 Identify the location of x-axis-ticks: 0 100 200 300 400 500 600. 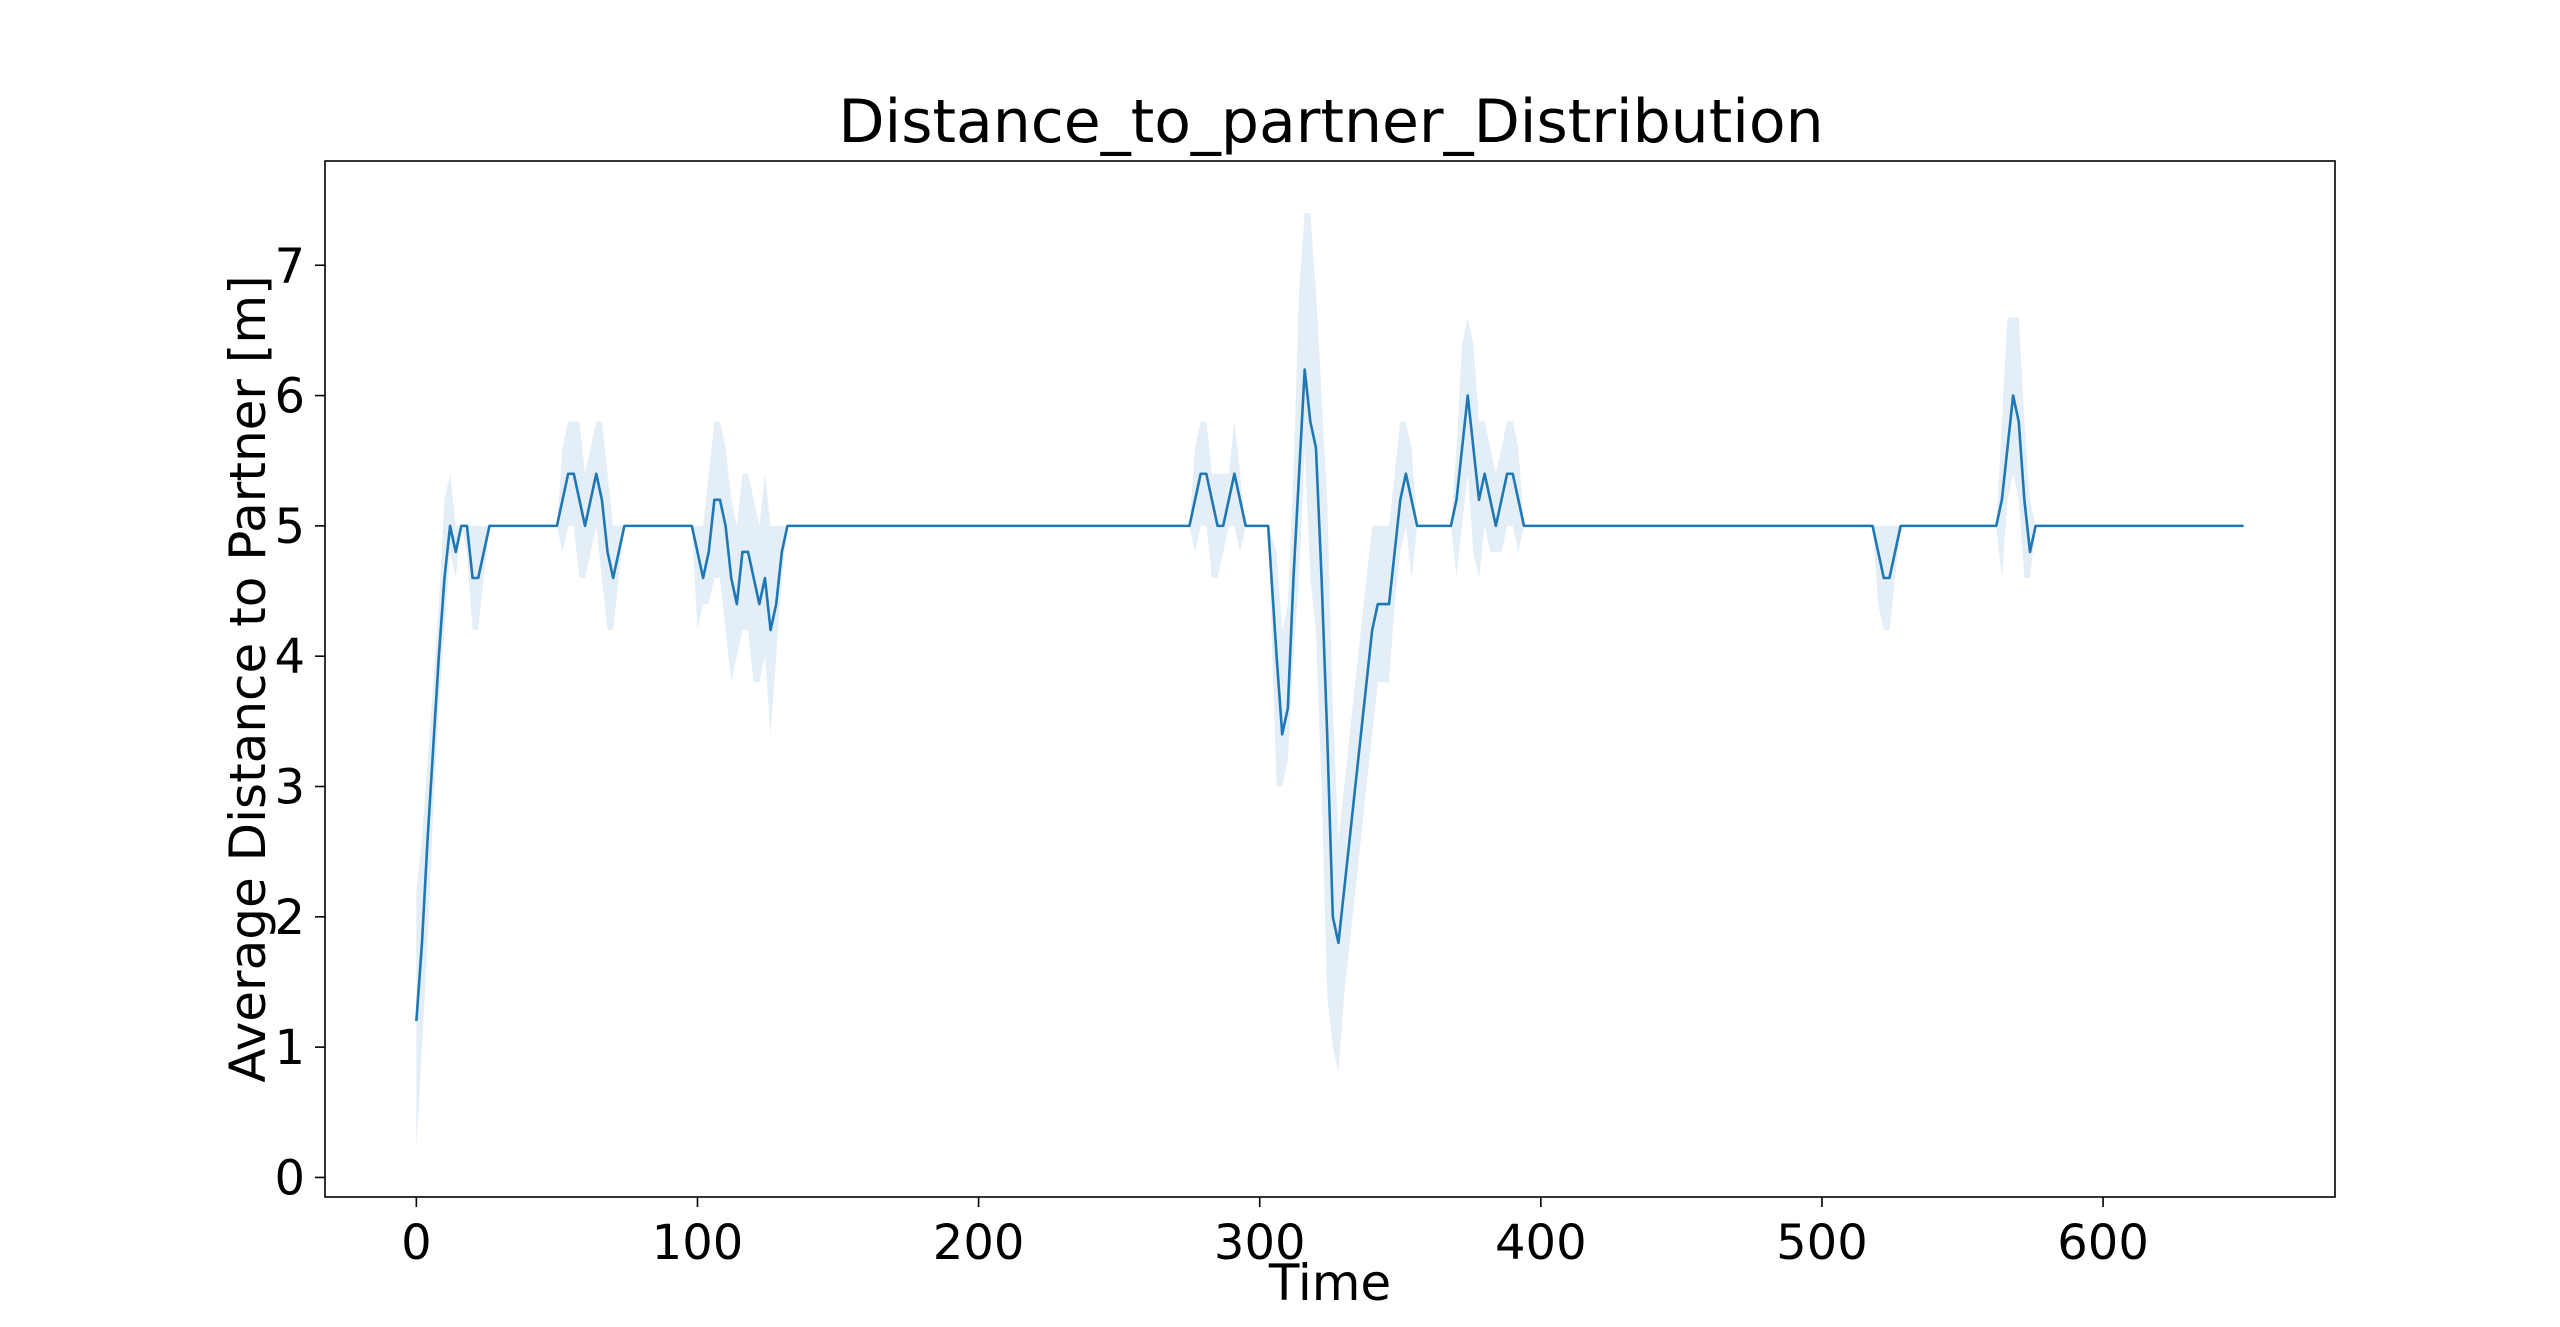
(1275, 1234).